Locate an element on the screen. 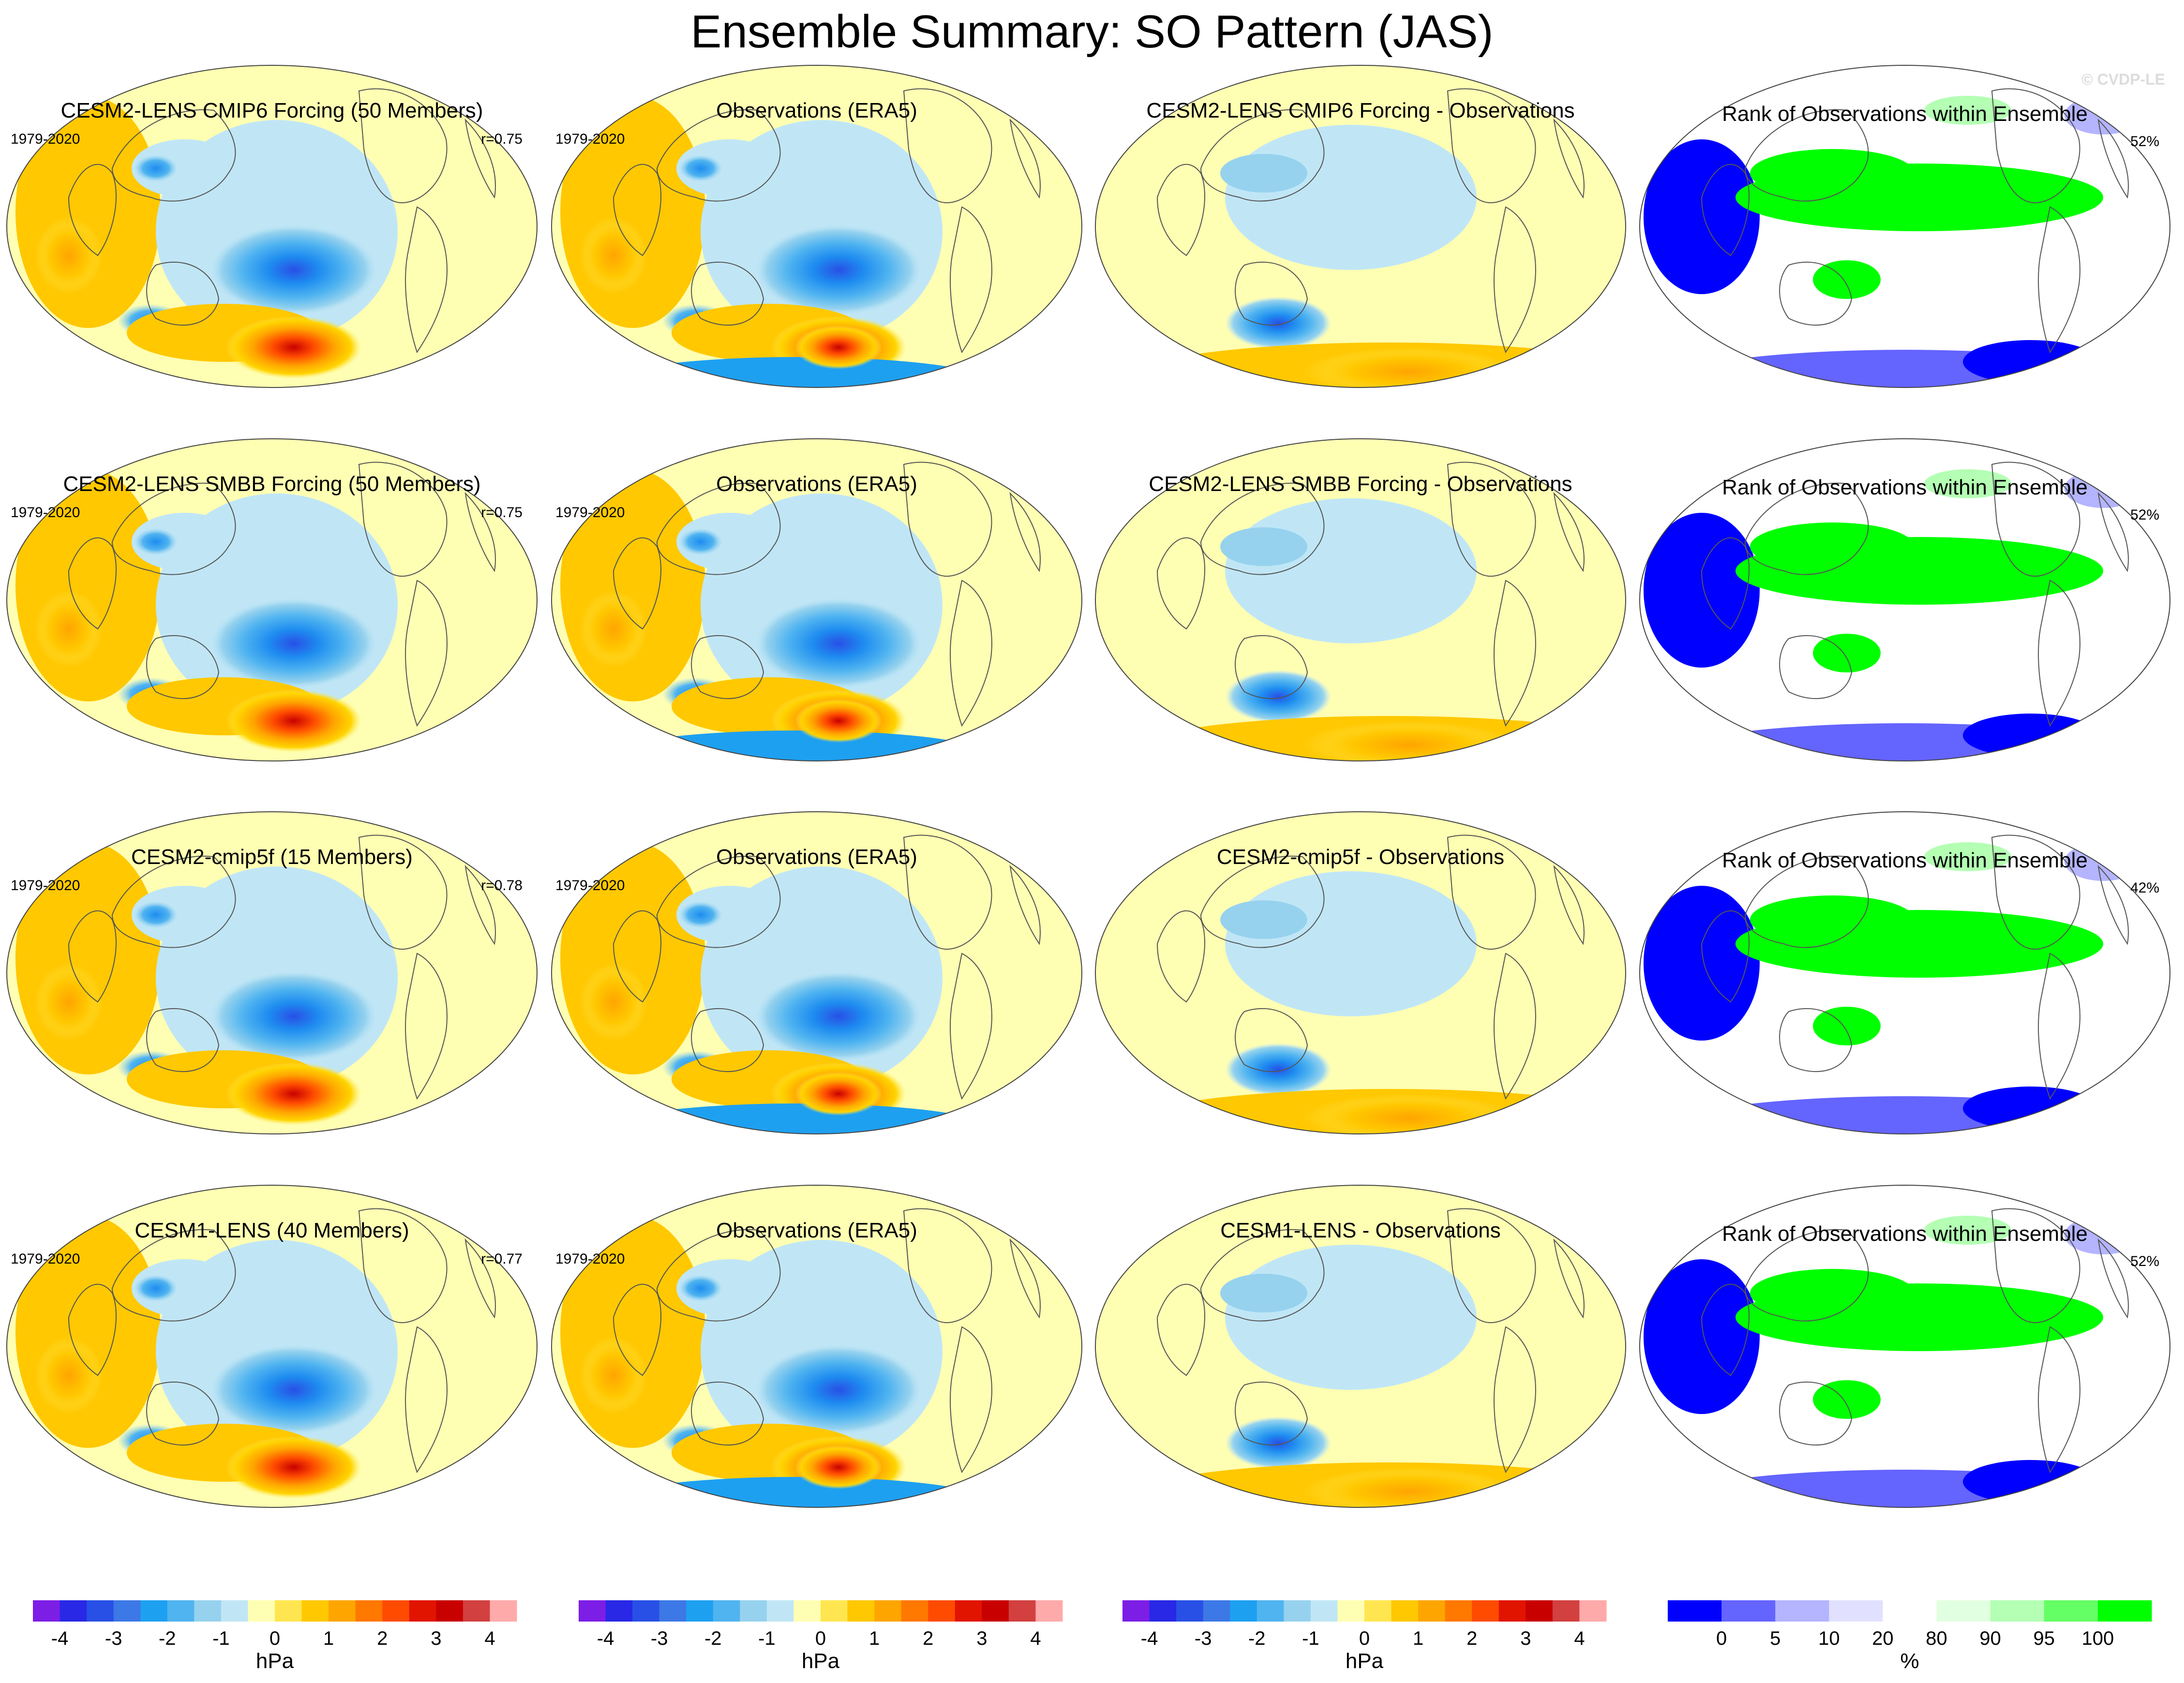 The height and width of the screenshot is (1683, 2184). watermark: © CVDP-LE is located at coordinates (2123, 79).